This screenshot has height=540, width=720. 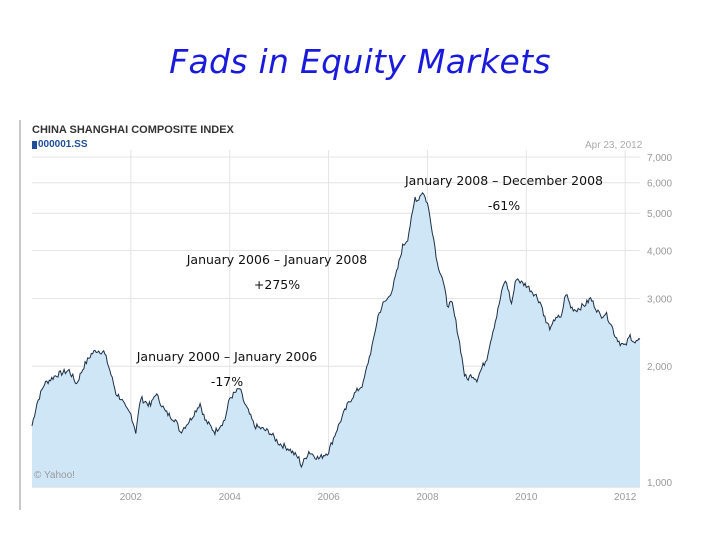 What do you see at coordinates (227, 369) in the screenshot?
I see `annotation-2000: January 2000 – January 2006 -17%` at bounding box center [227, 369].